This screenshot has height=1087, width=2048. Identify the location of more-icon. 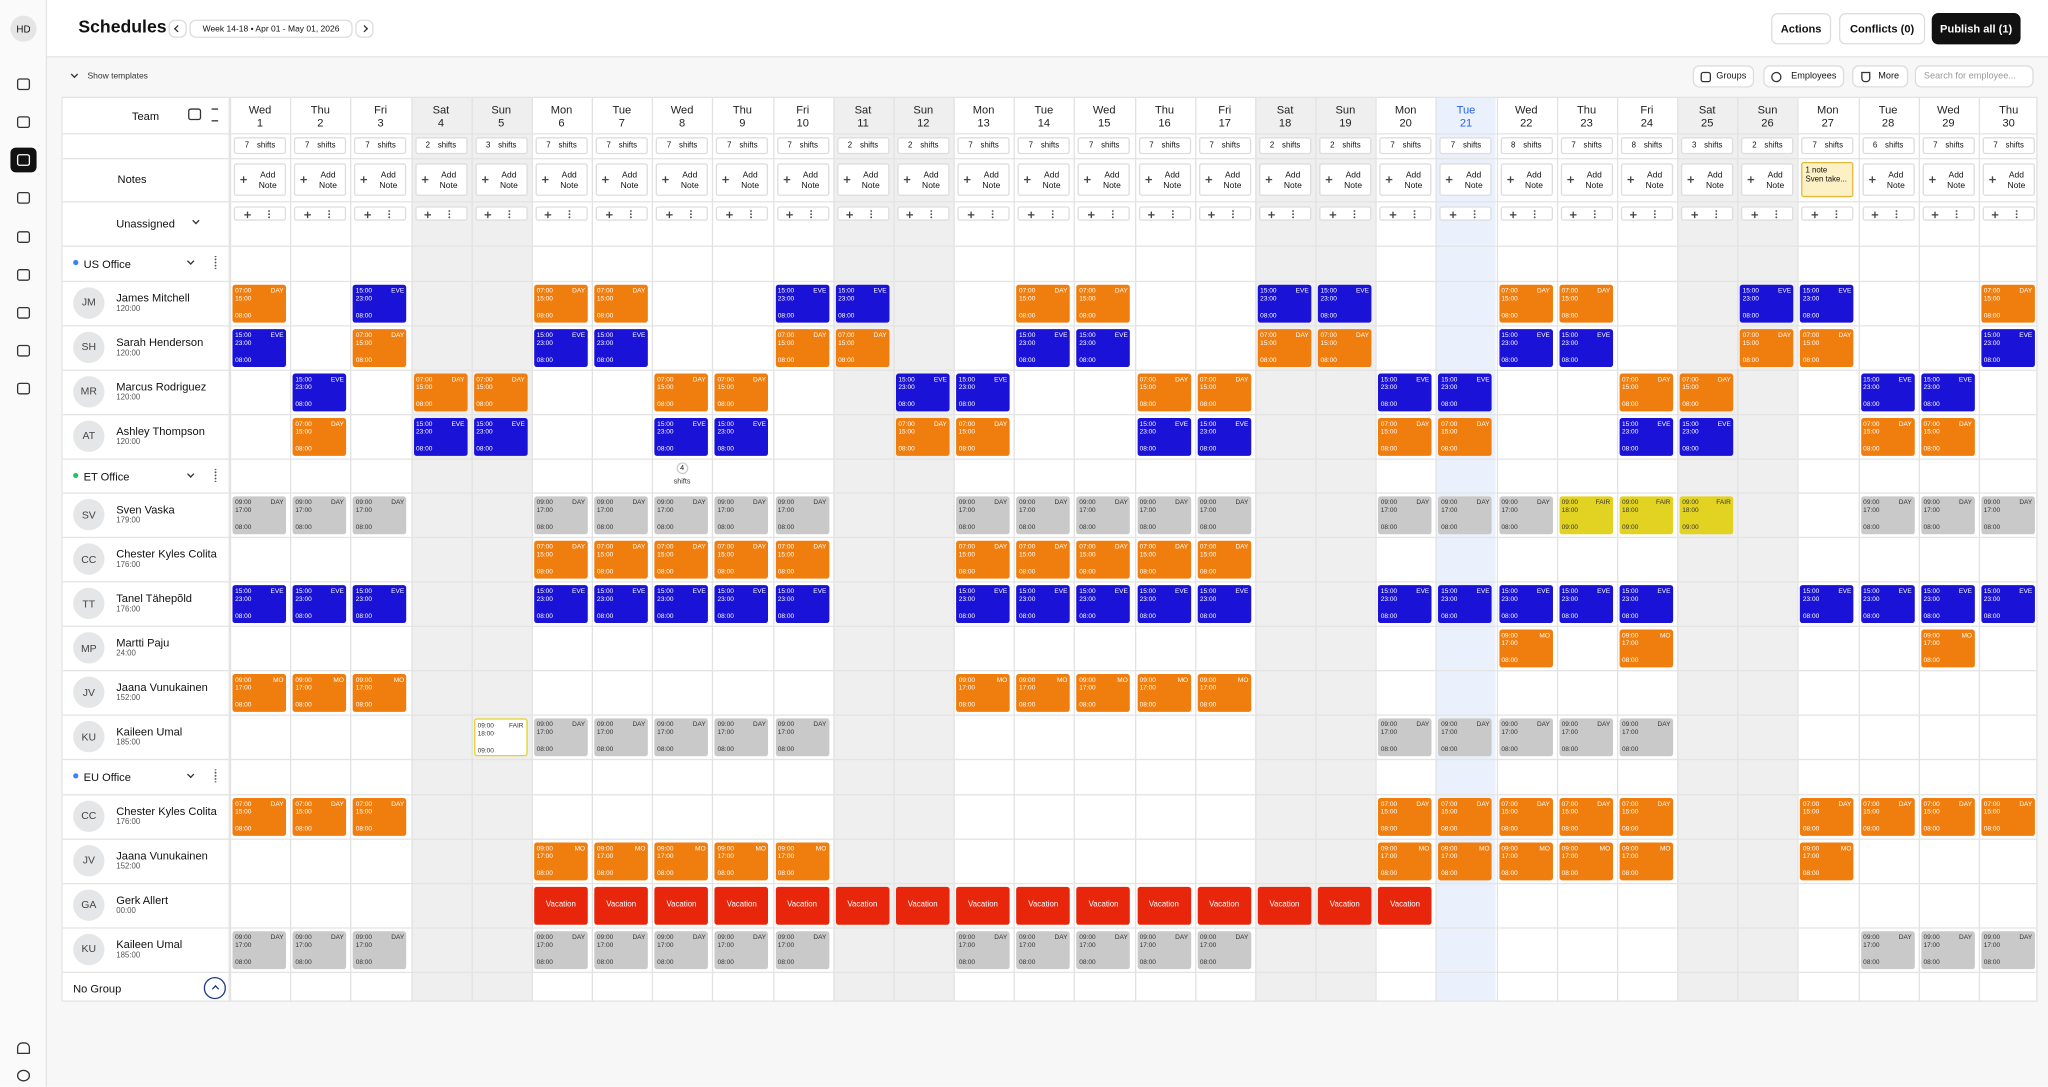
(214, 475).